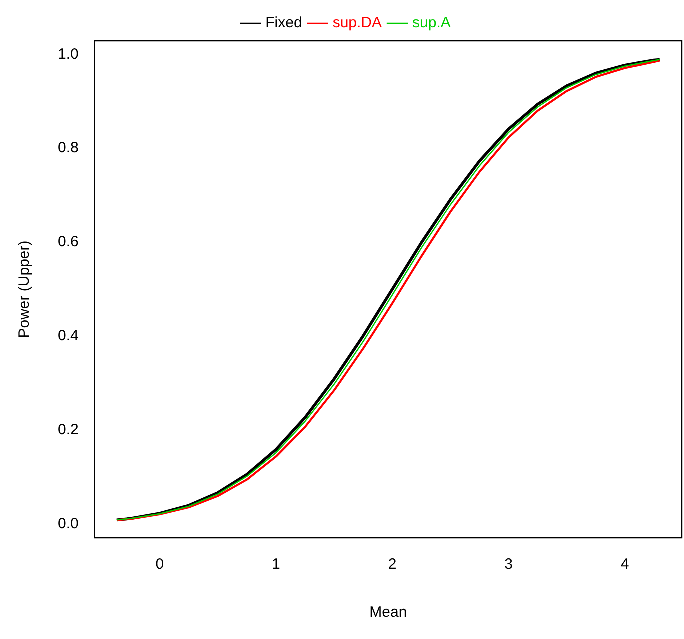  I want to click on legend-label: sup.A, so click(431, 23).